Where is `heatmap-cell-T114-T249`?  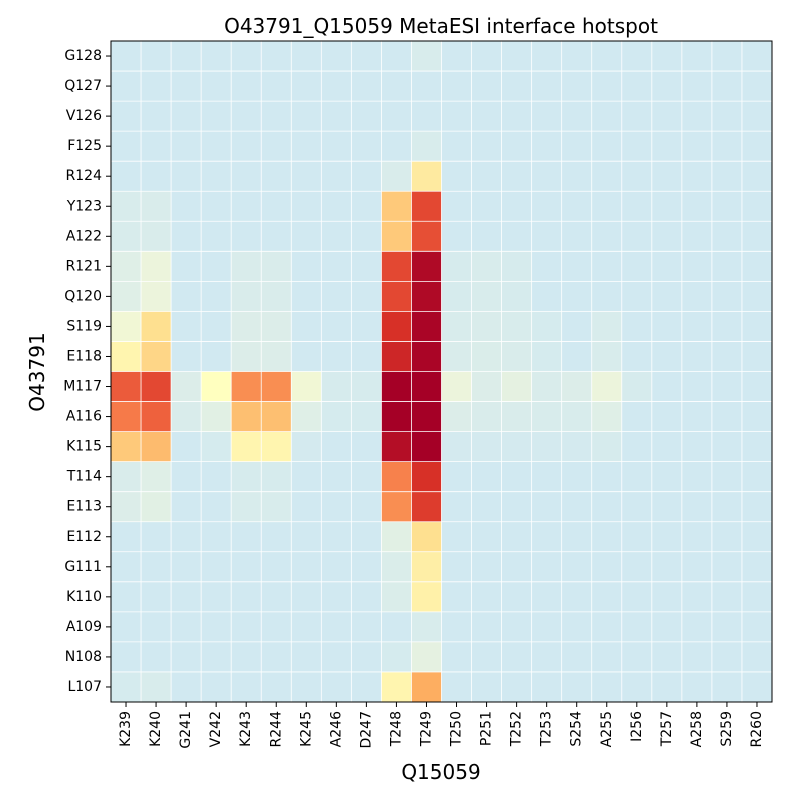
heatmap-cell-T114-T249 is located at coordinates (426, 476).